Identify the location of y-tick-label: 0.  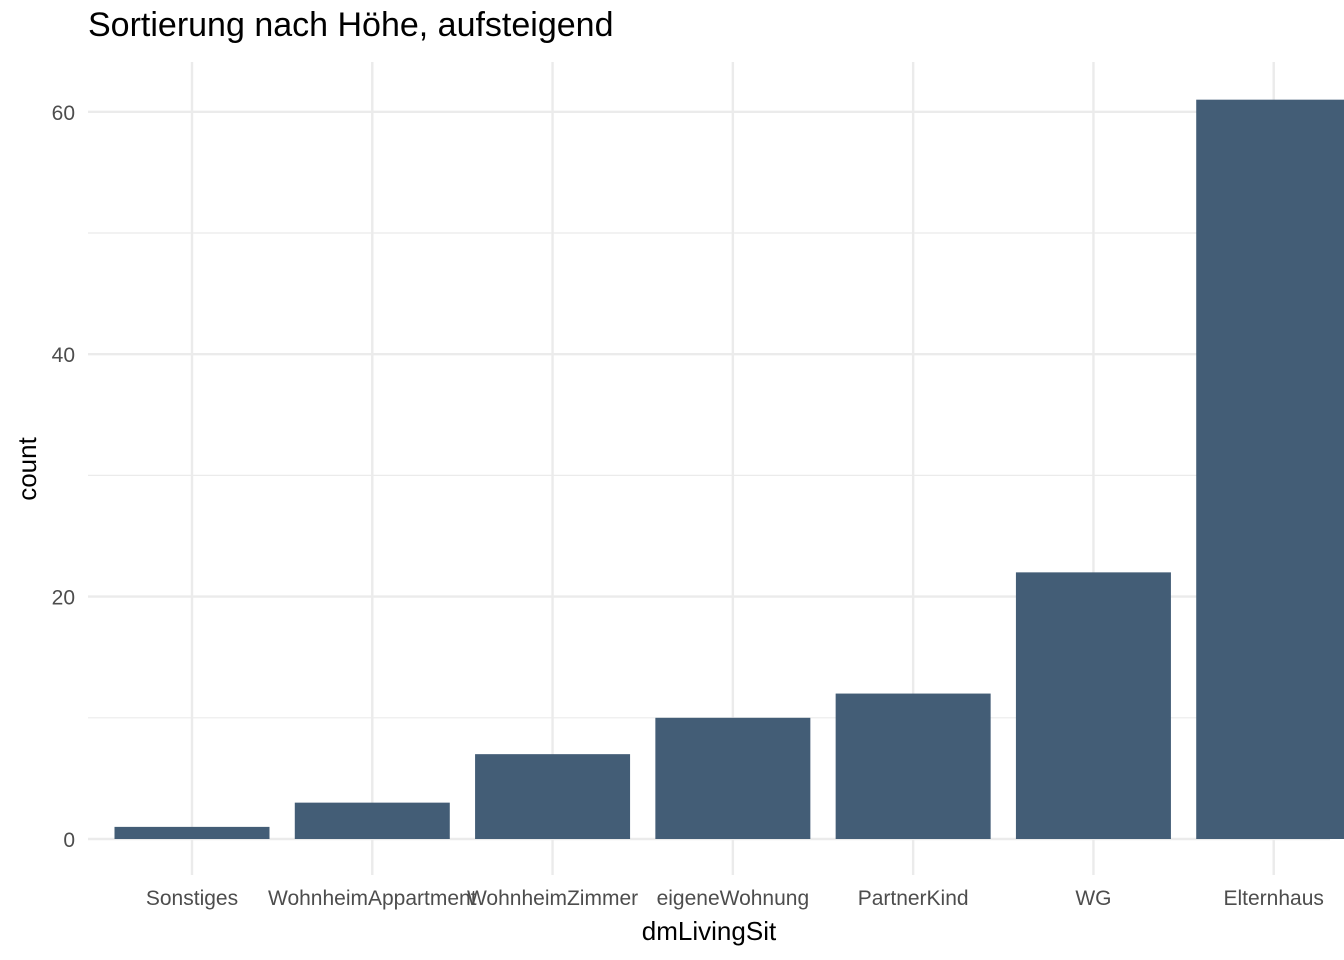
(69, 840).